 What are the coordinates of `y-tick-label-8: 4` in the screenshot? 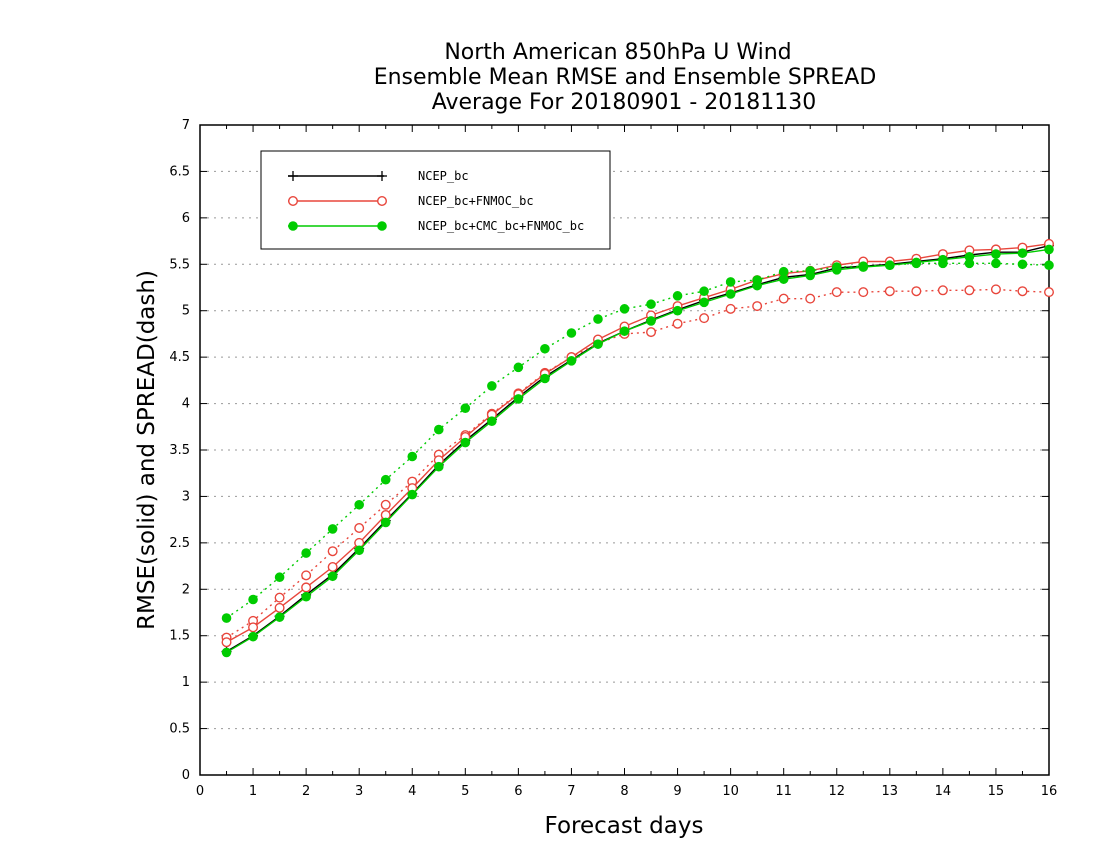 It's located at (186, 404).